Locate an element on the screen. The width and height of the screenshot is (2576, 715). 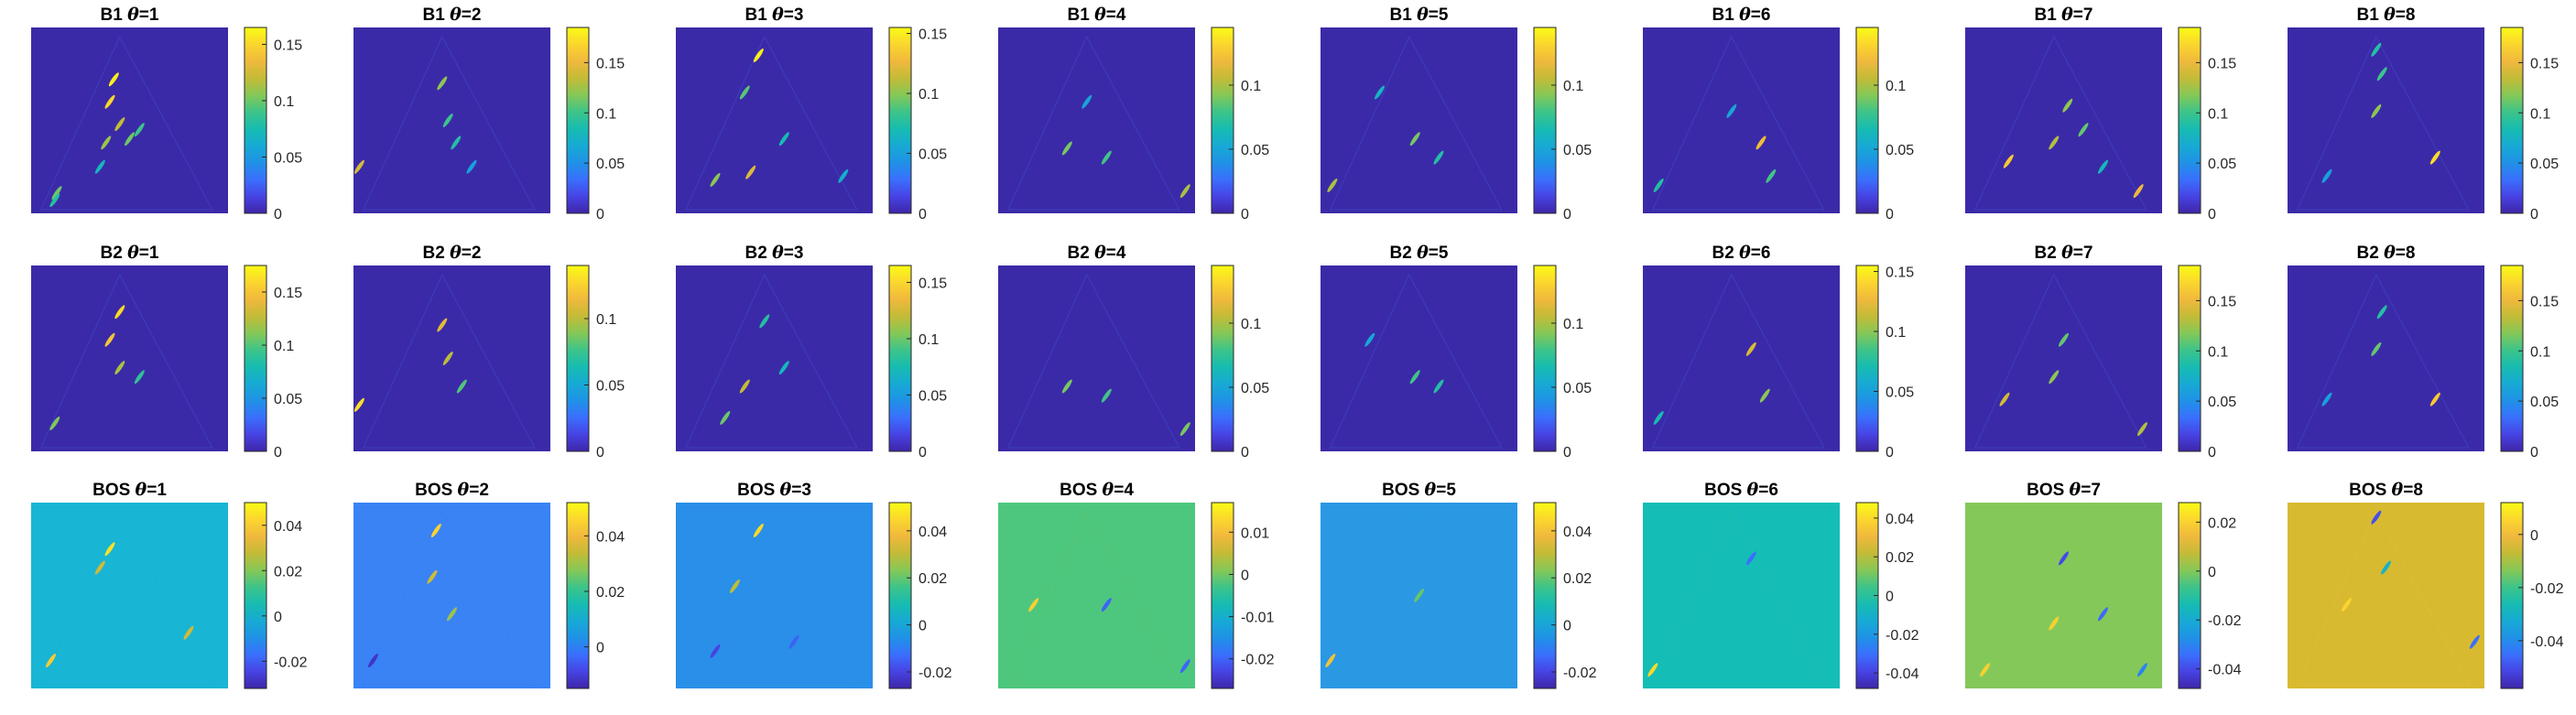
colorbar-tick-label: 0.01 is located at coordinates (1255, 533).